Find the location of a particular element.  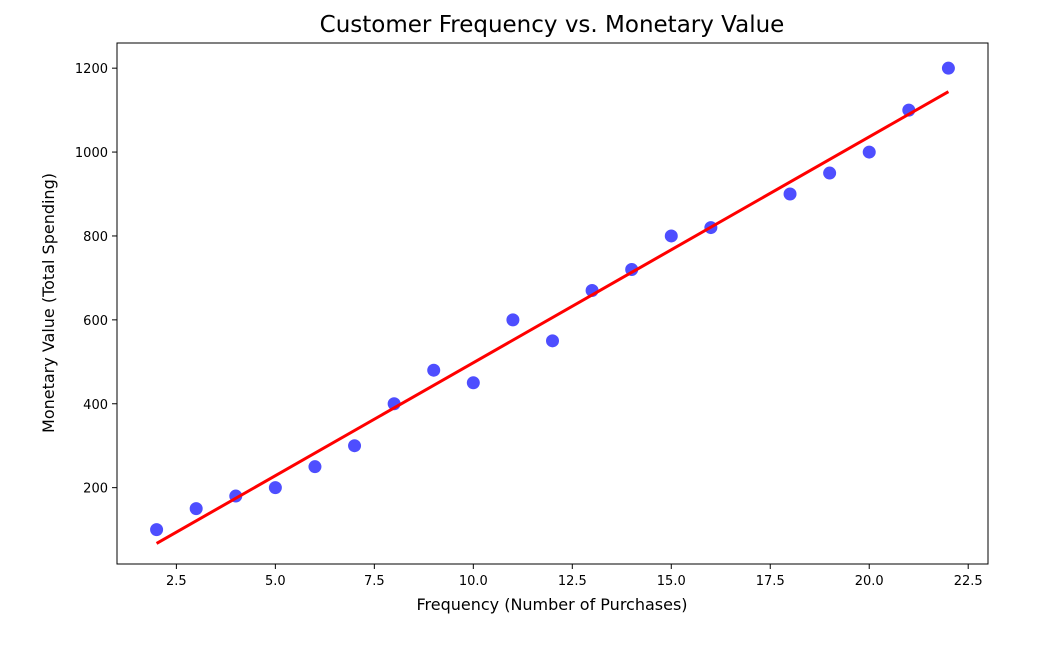

x-tick-label: 7.5 is located at coordinates (374, 581).